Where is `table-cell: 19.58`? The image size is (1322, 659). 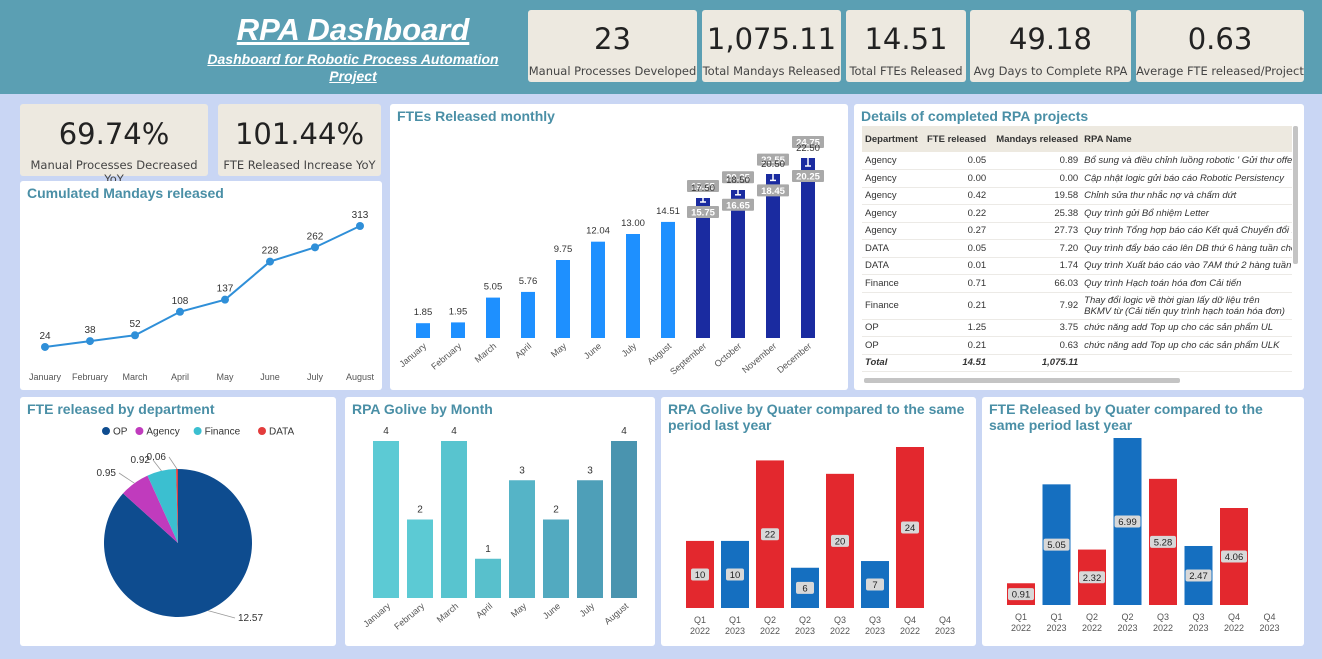 table-cell: 19.58 is located at coordinates (1035, 196).